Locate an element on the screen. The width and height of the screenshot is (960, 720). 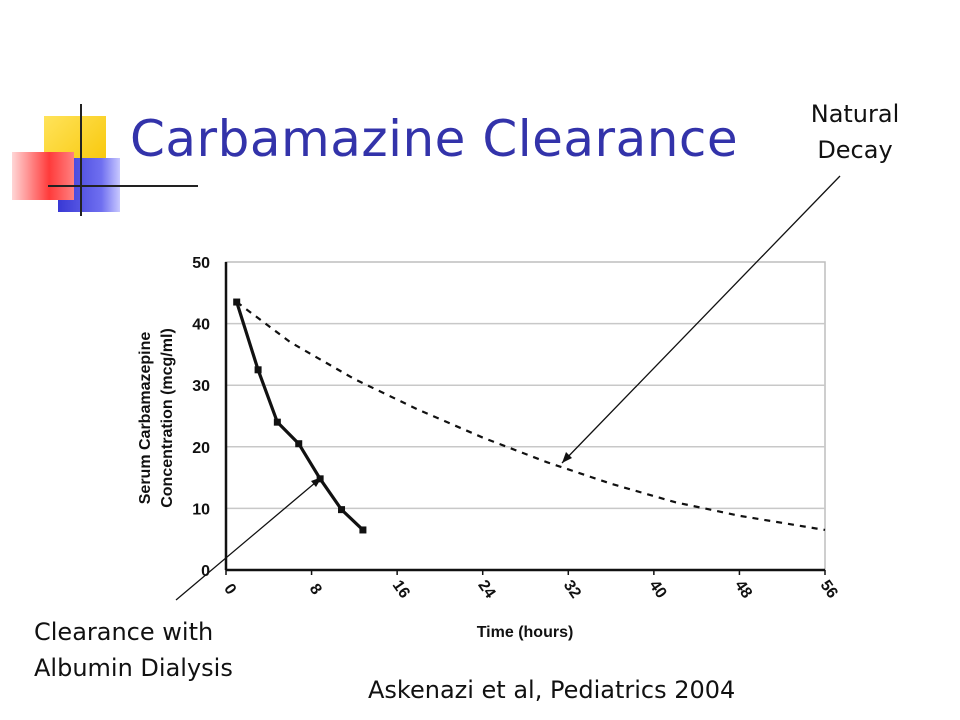
natural-decay-callout-text: Natural Decay is located at coordinates (855, 132).